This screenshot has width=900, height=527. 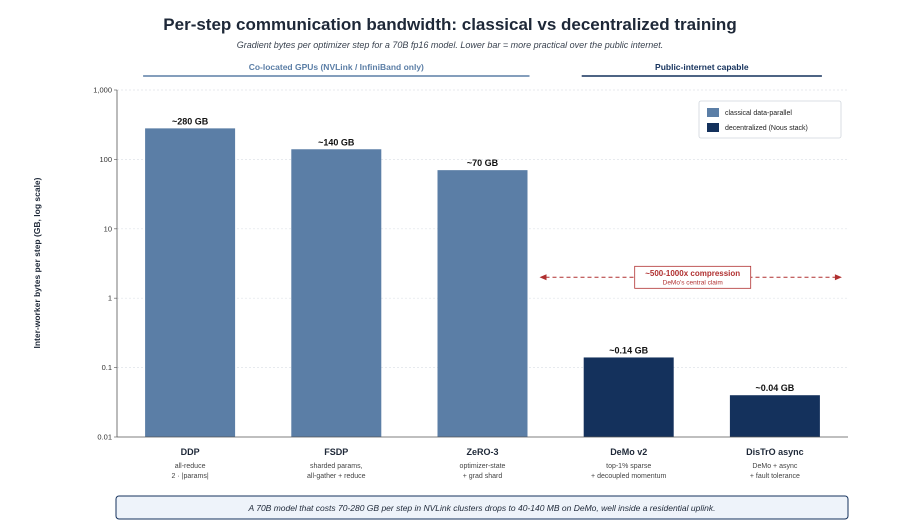 I want to click on legend-box, so click(x=770, y=119).